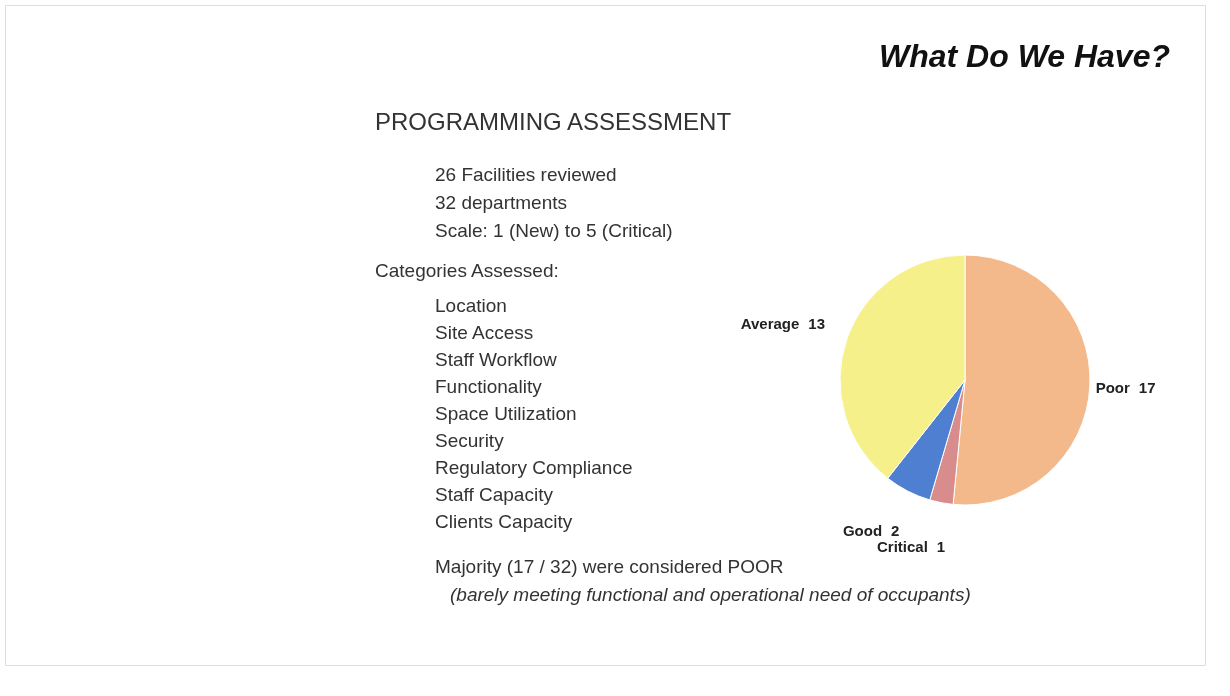  What do you see at coordinates (1147, 388) in the screenshot?
I see `data-label: 17` at bounding box center [1147, 388].